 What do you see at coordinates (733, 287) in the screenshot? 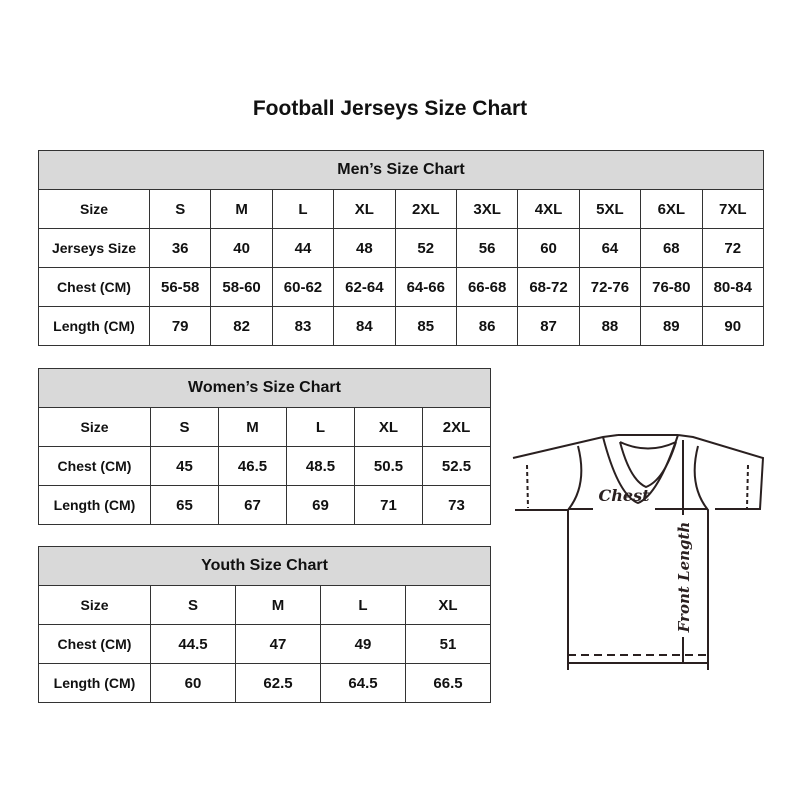
I see `table-cell: 80-84` at bounding box center [733, 287].